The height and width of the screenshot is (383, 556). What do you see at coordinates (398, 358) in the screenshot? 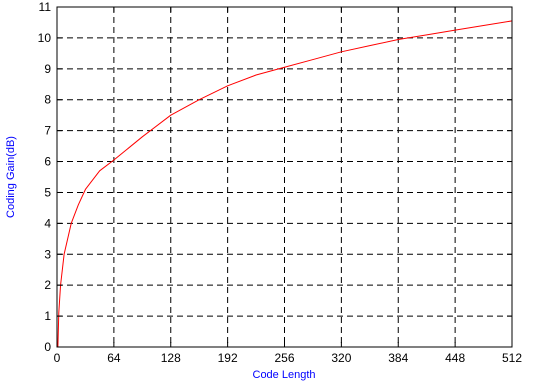
I see `x-tick-label: 384` at bounding box center [398, 358].